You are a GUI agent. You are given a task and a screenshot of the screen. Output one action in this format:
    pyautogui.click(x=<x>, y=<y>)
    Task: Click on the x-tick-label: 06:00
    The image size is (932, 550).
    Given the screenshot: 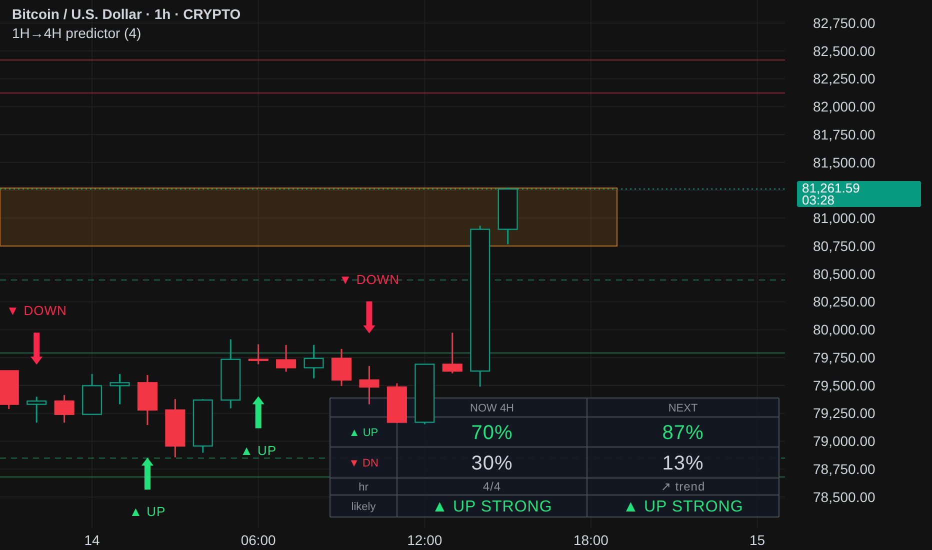 What is the action you would take?
    pyautogui.click(x=258, y=540)
    